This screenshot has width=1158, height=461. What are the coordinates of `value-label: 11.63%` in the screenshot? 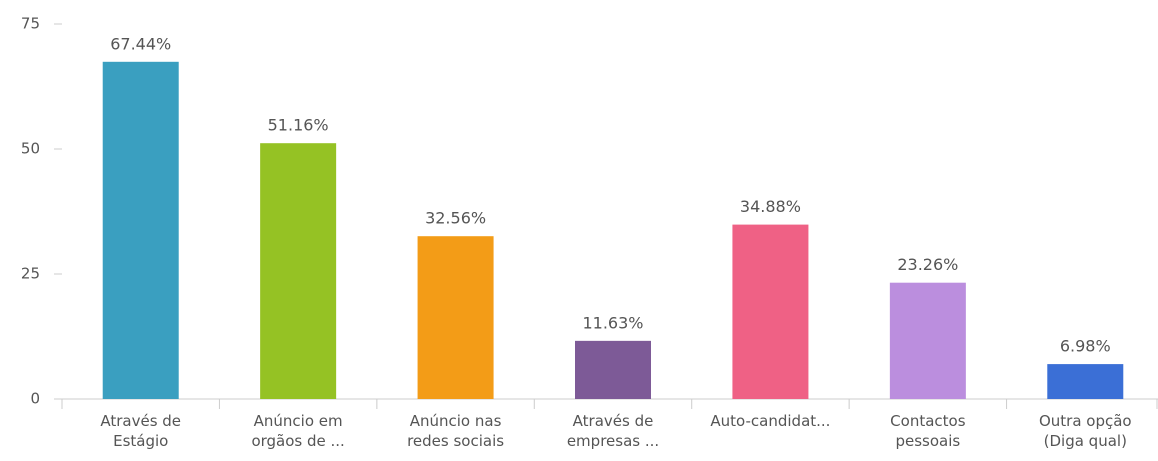 It's located at (612, 322).